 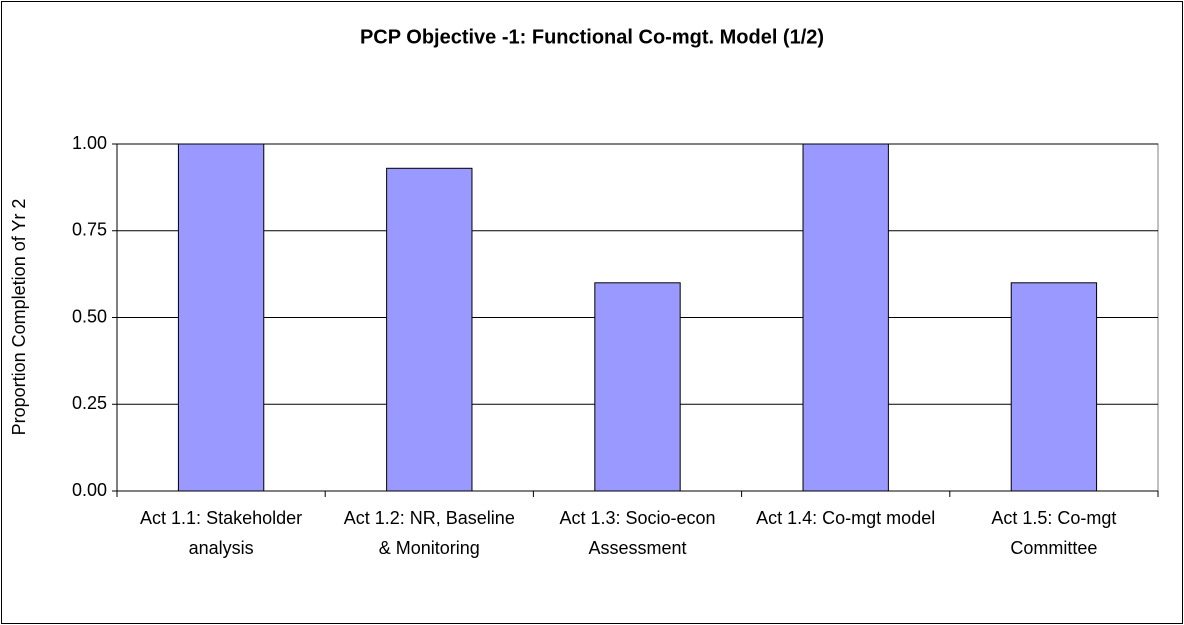 What do you see at coordinates (846, 518) in the screenshot?
I see `x-tick-label: Act 1.4: Co-mgt model` at bounding box center [846, 518].